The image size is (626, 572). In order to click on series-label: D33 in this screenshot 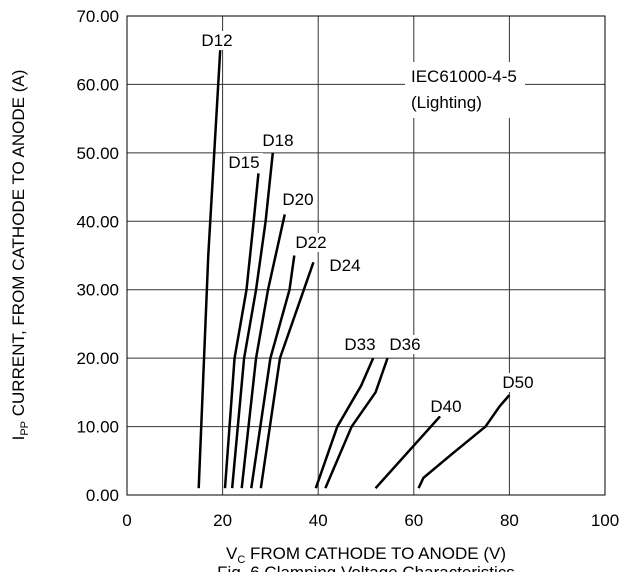, I will do `click(359, 344)`.